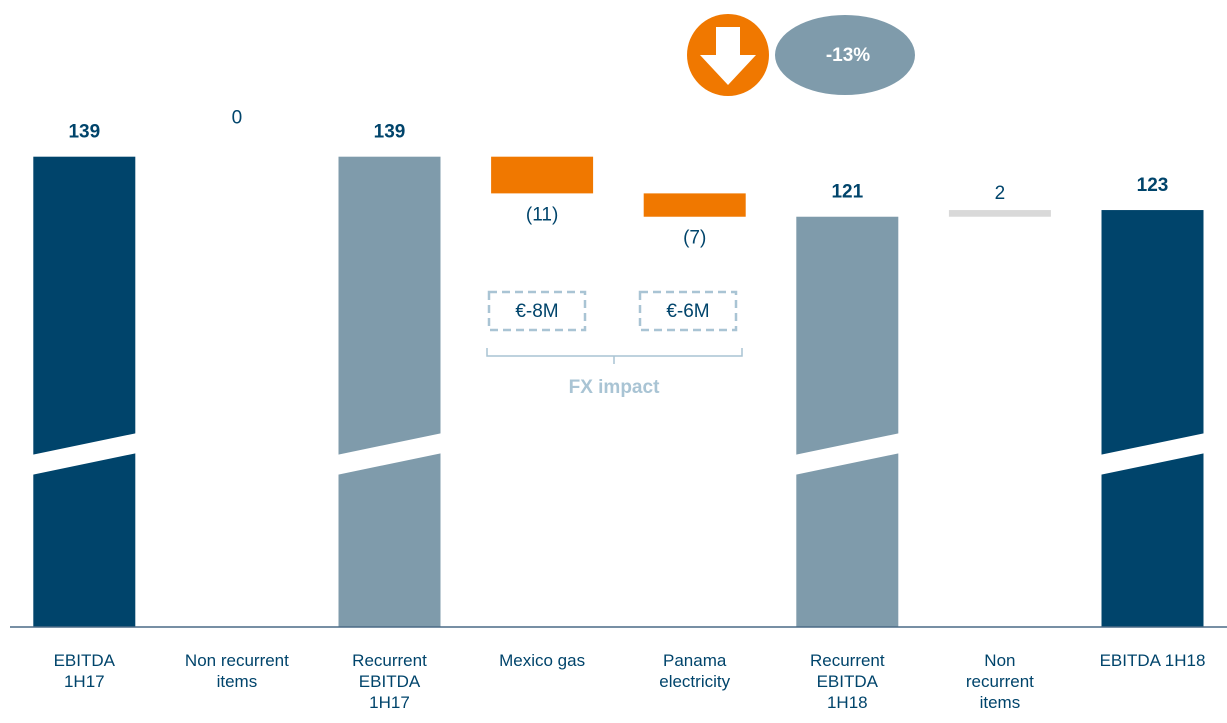 Image resolution: width=1227 pixels, height=723 pixels. What do you see at coordinates (614, 387) in the screenshot?
I see `fx-label: FX impact` at bounding box center [614, 387].